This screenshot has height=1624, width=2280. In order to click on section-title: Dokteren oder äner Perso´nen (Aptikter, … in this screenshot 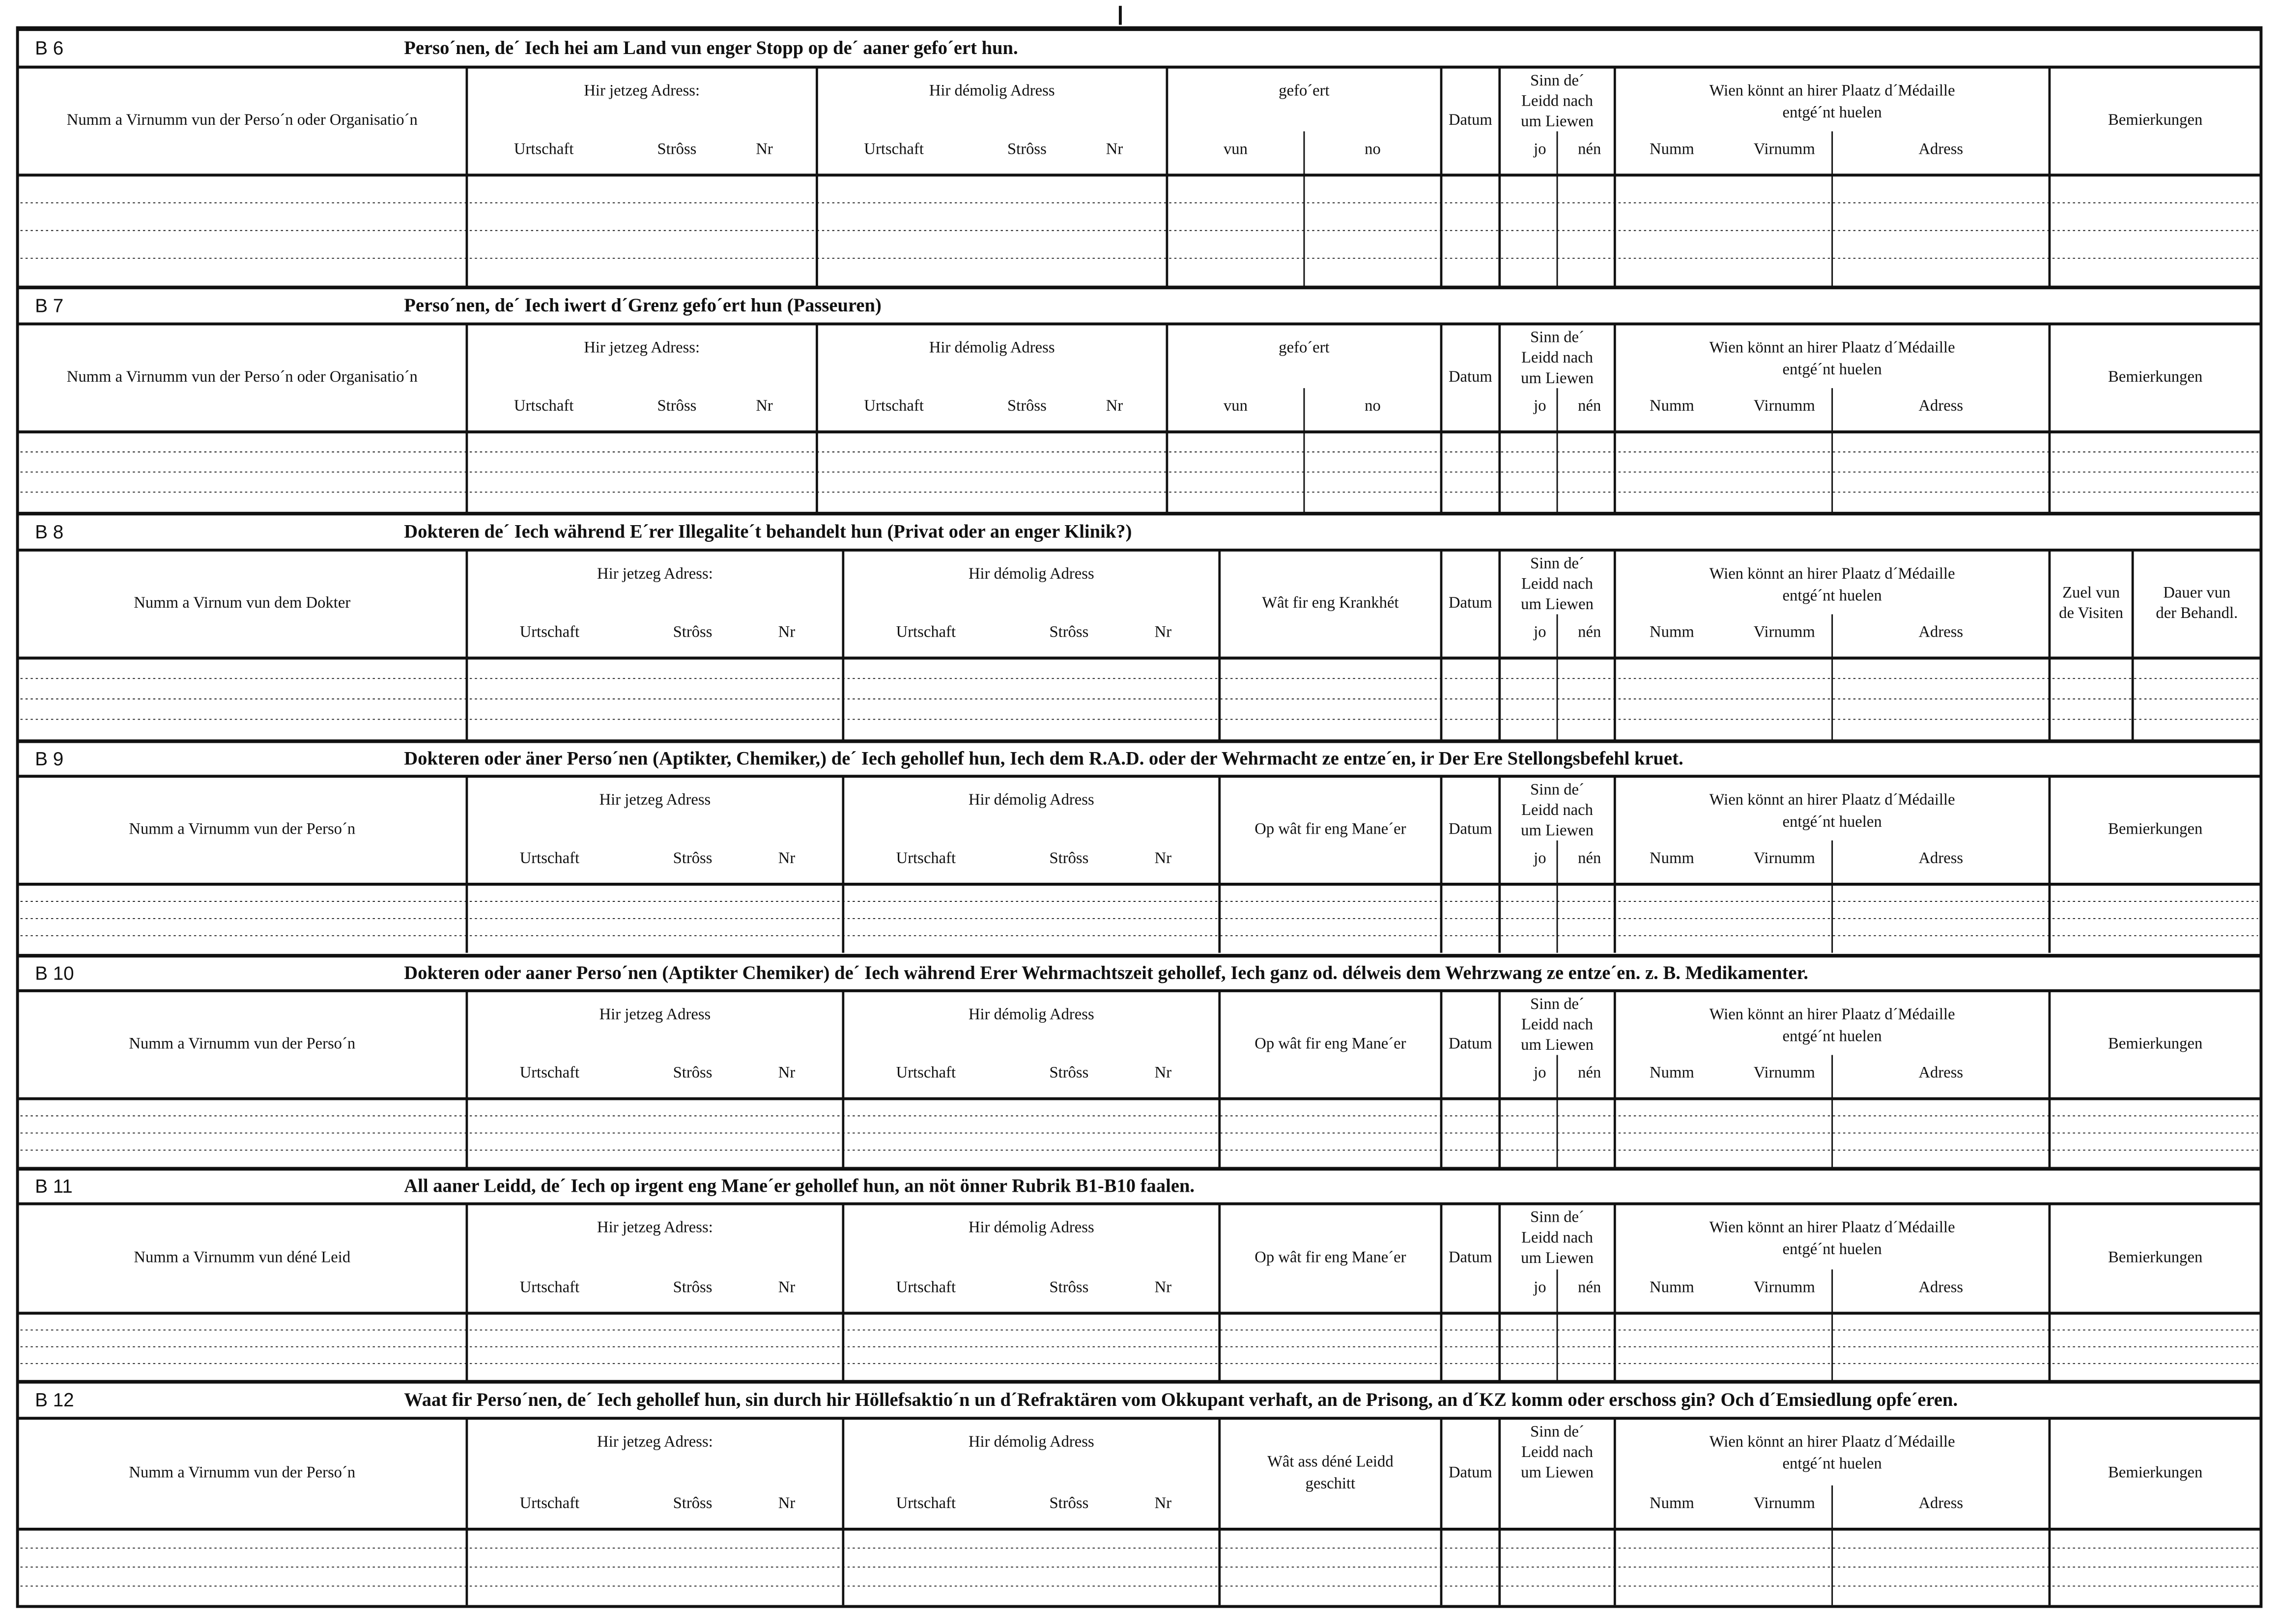, I will do `click(1043, 758)`.